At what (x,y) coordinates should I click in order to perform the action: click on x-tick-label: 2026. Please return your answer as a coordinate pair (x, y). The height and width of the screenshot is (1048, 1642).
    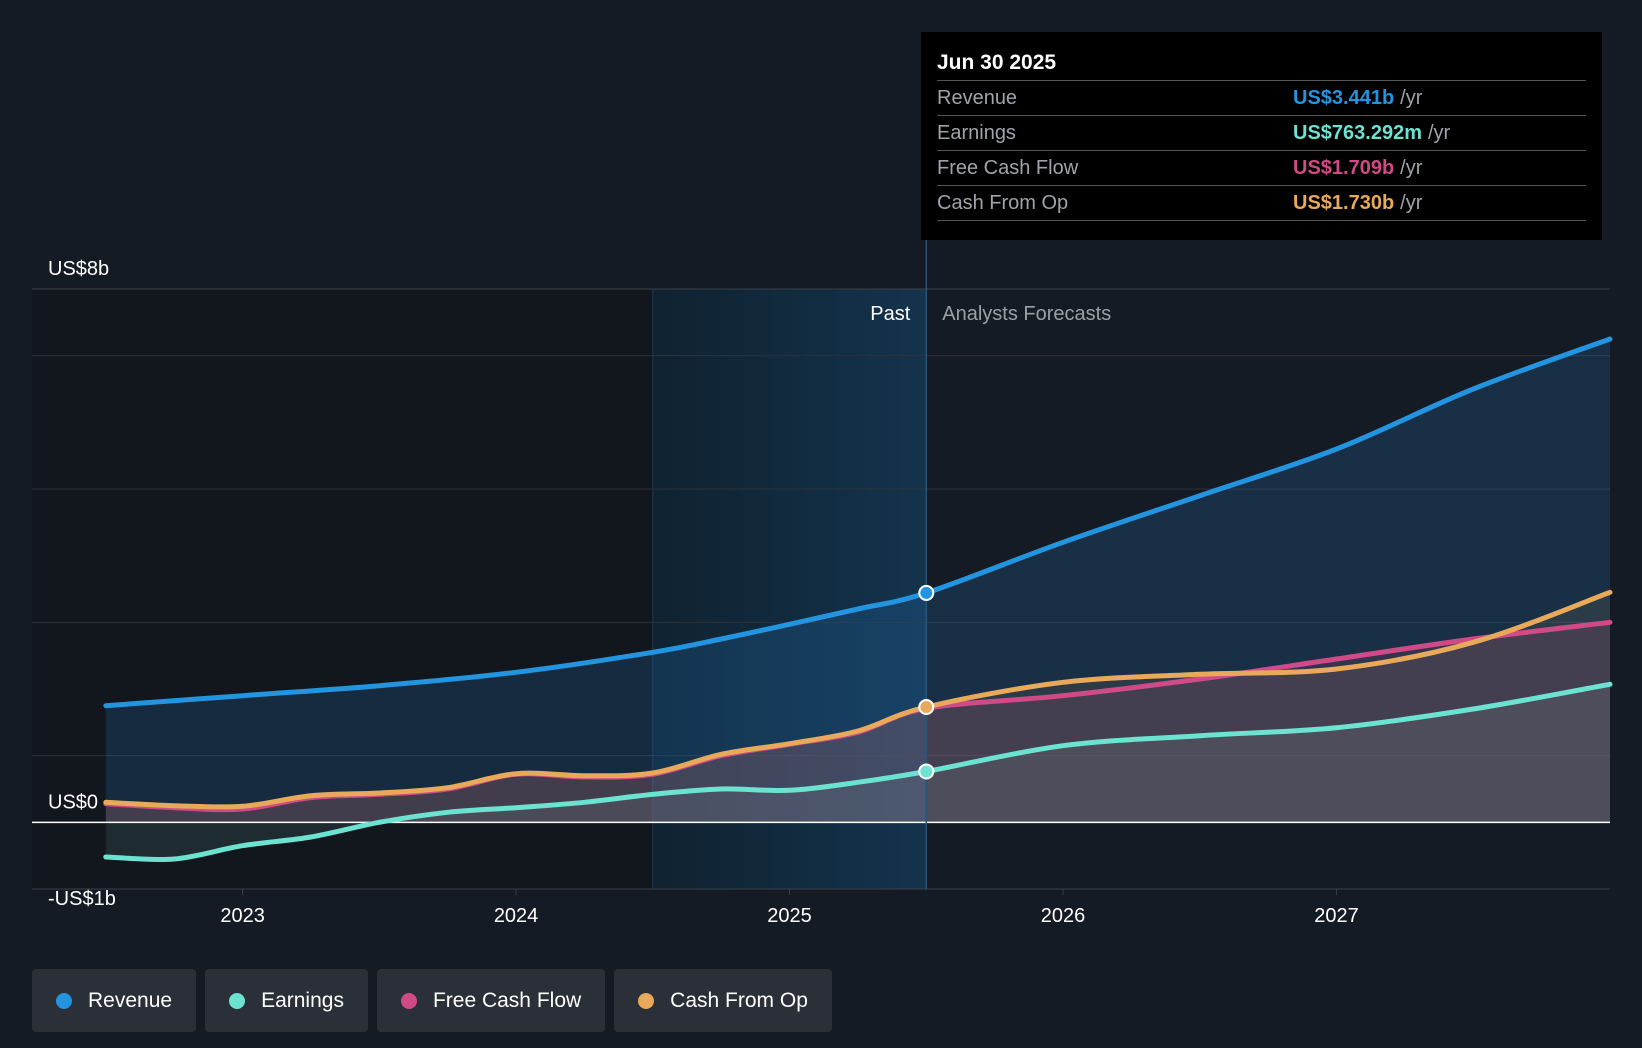
    Looking at the image, I should click on (1063, 916).